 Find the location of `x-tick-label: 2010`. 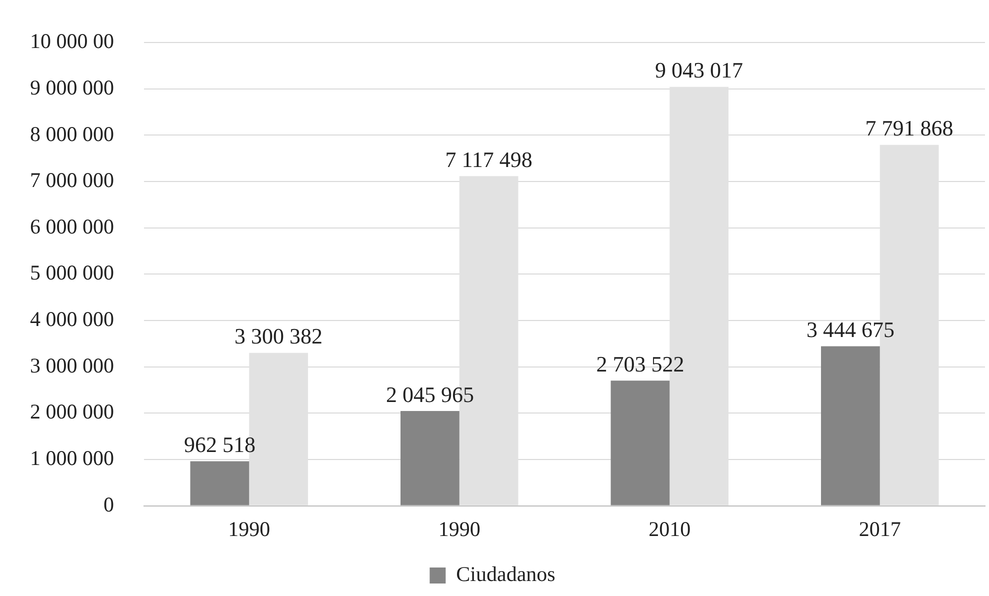

x-tick-label: 2010 is located at coordinates (669, 528).